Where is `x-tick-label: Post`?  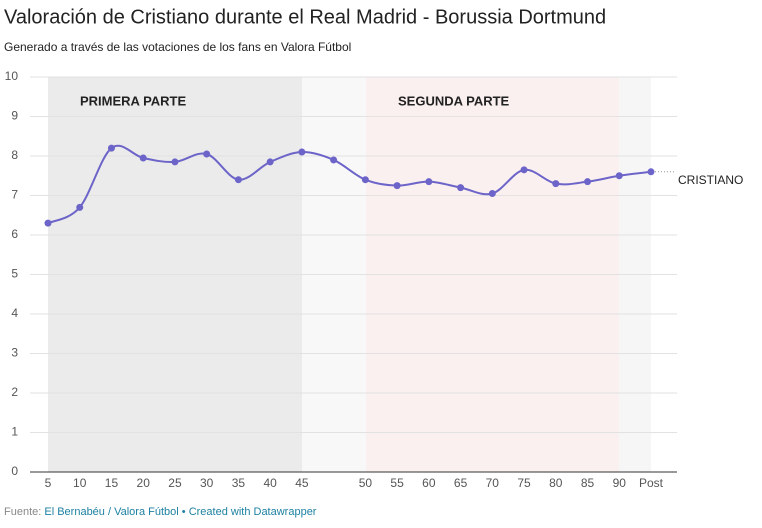 x-tick-label: Post is located at coordinates (651, 483).